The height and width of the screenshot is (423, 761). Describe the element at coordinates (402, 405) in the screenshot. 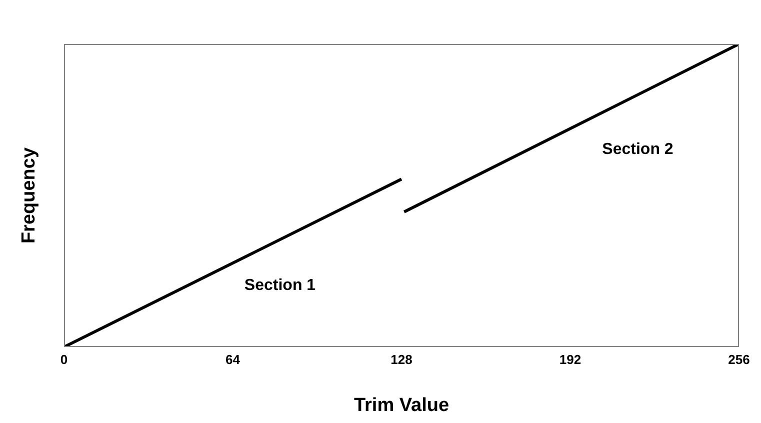

I see `x-axis-title: Trim Value` at that location.